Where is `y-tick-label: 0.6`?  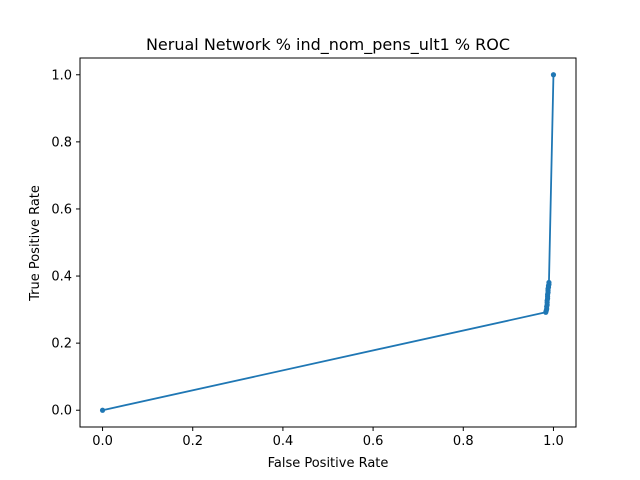 y-tick-label: 0.6 is located at coordinates (61, 209).